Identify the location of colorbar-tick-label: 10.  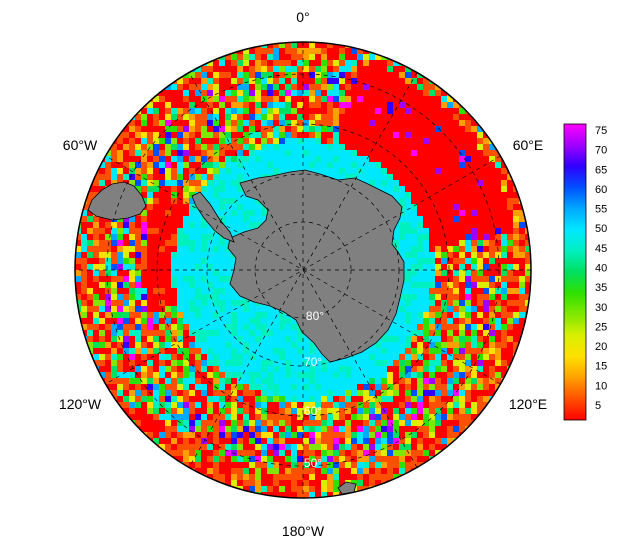
(601, 386).